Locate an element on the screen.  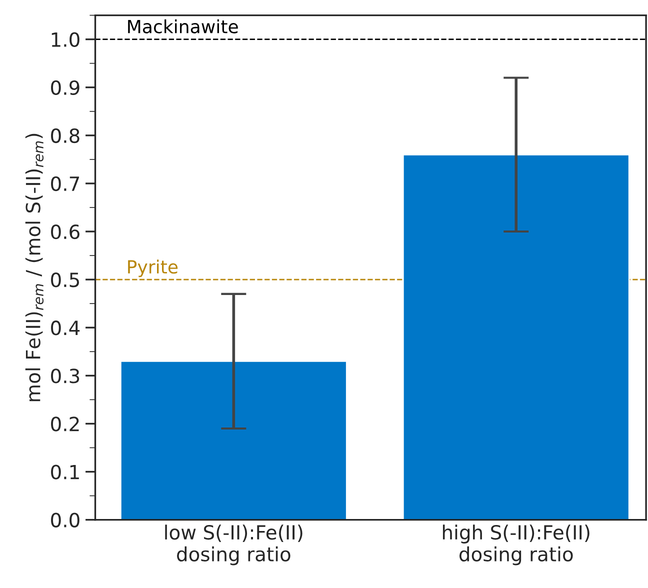
y-tick-label: 1.0 is located at coordinates (66, 39).